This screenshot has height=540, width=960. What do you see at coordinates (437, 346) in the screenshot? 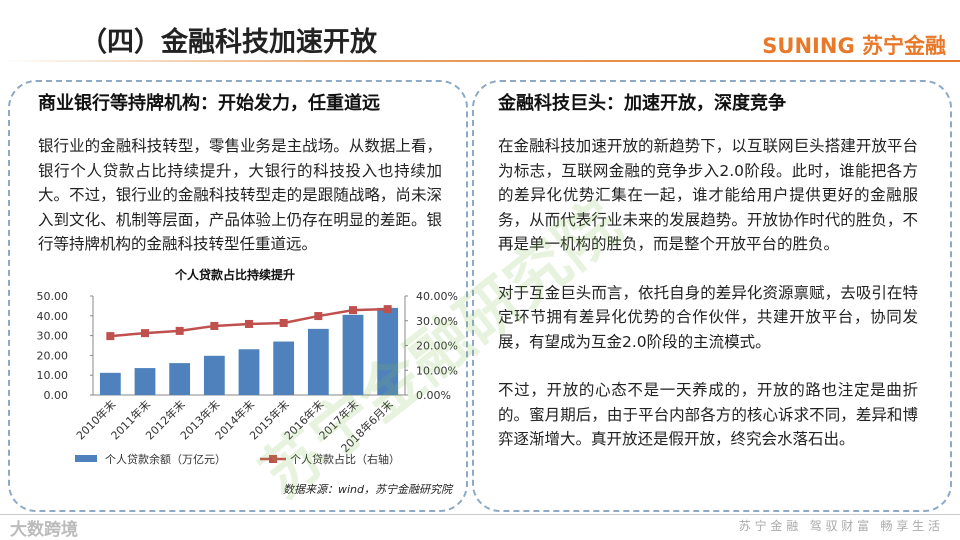
I see `y2-tick-label: 20.00%` at bounding box center [437, 346].